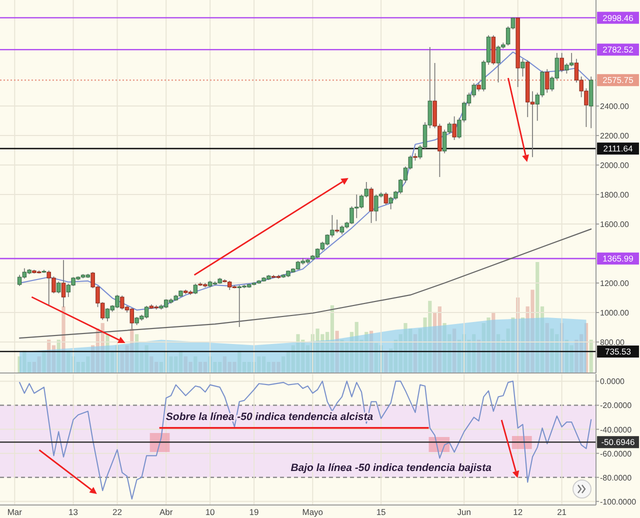  Describe the element at coordinates (613, 381) in the screenshot. I see `y-tick-label: 0.0000` at that location.